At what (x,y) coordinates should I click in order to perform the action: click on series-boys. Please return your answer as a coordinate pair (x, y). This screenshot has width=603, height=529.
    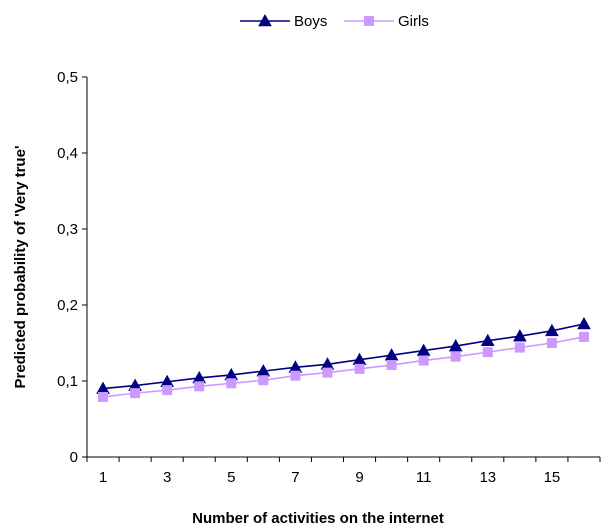
    Looking at the image, I should click on (343, 355).